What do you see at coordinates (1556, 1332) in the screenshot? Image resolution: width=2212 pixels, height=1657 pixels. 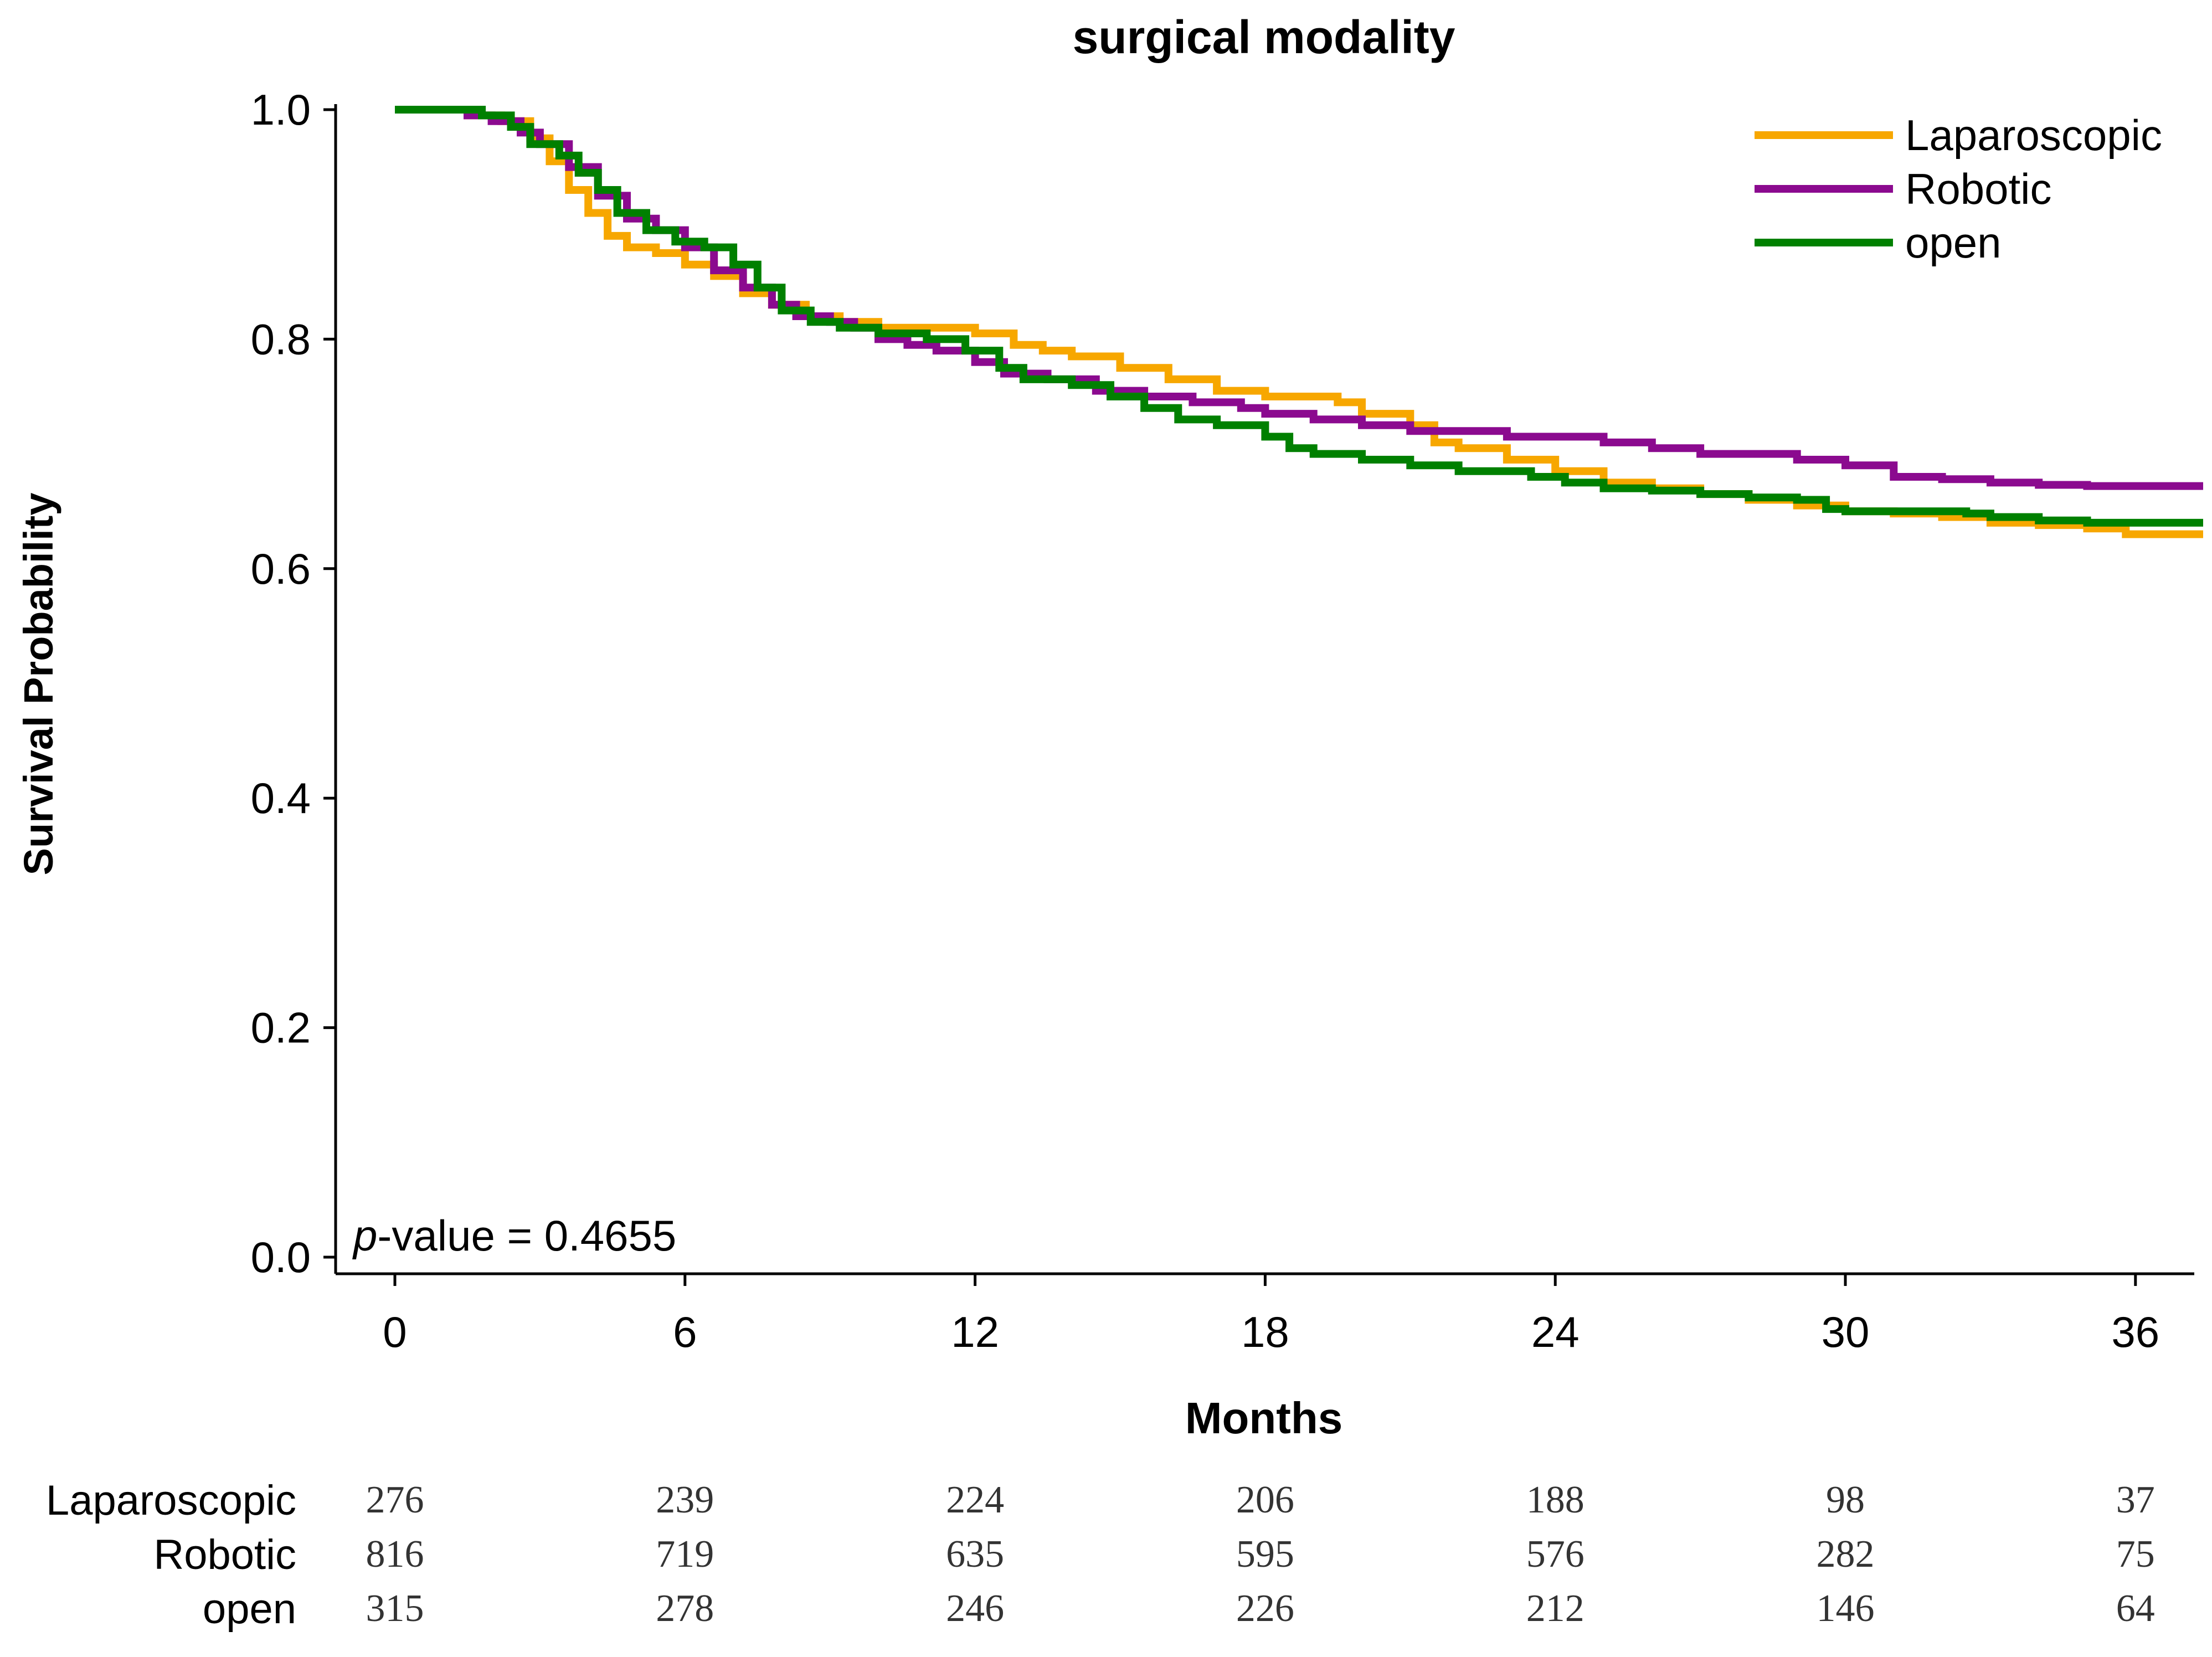 I see `x-tick-label: 24` at bounding box center [1556, 1332].